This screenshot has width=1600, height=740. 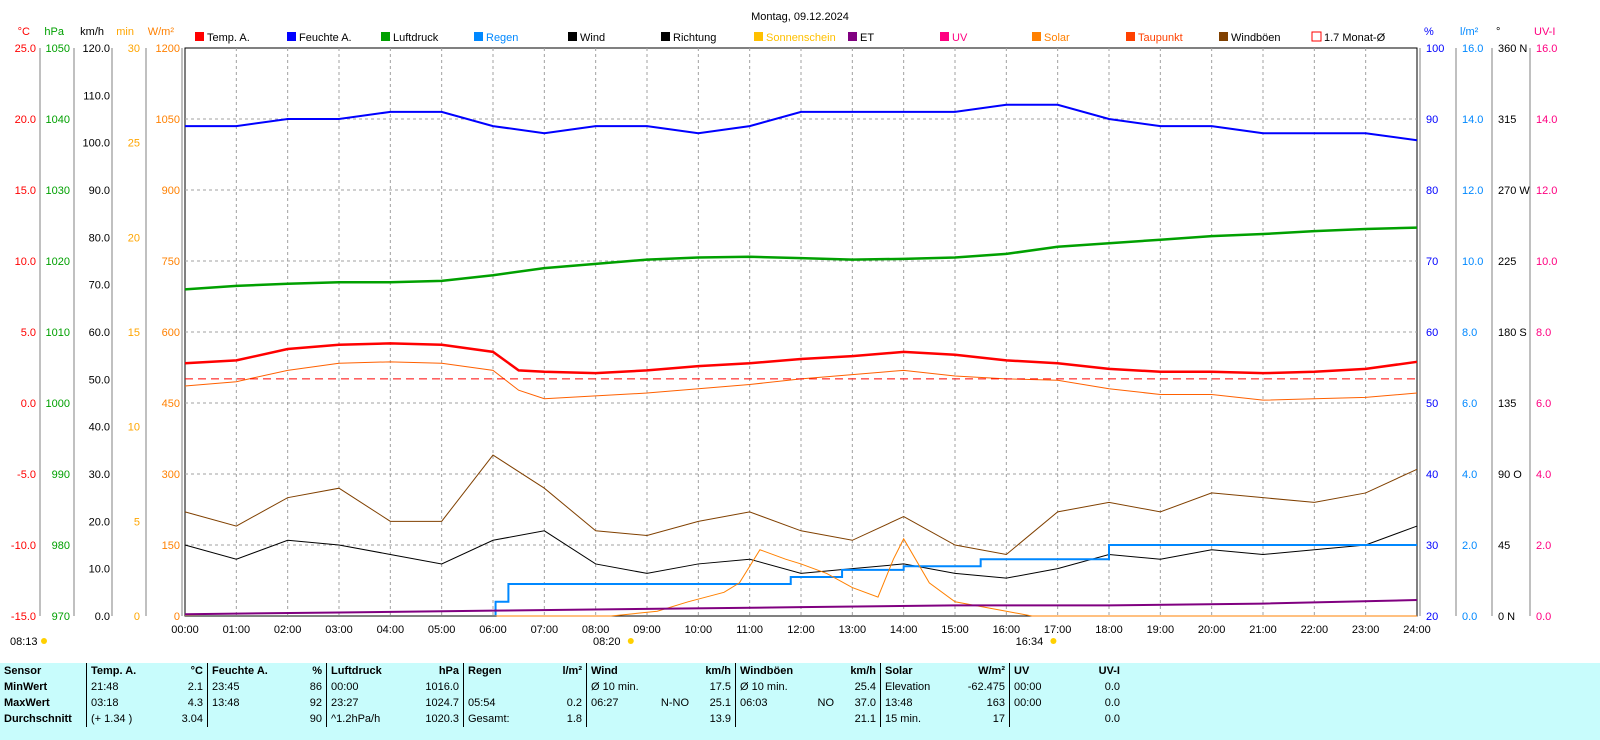 I want to click on stats-hum-min-time: 23:45, so click(x=248, y=687).